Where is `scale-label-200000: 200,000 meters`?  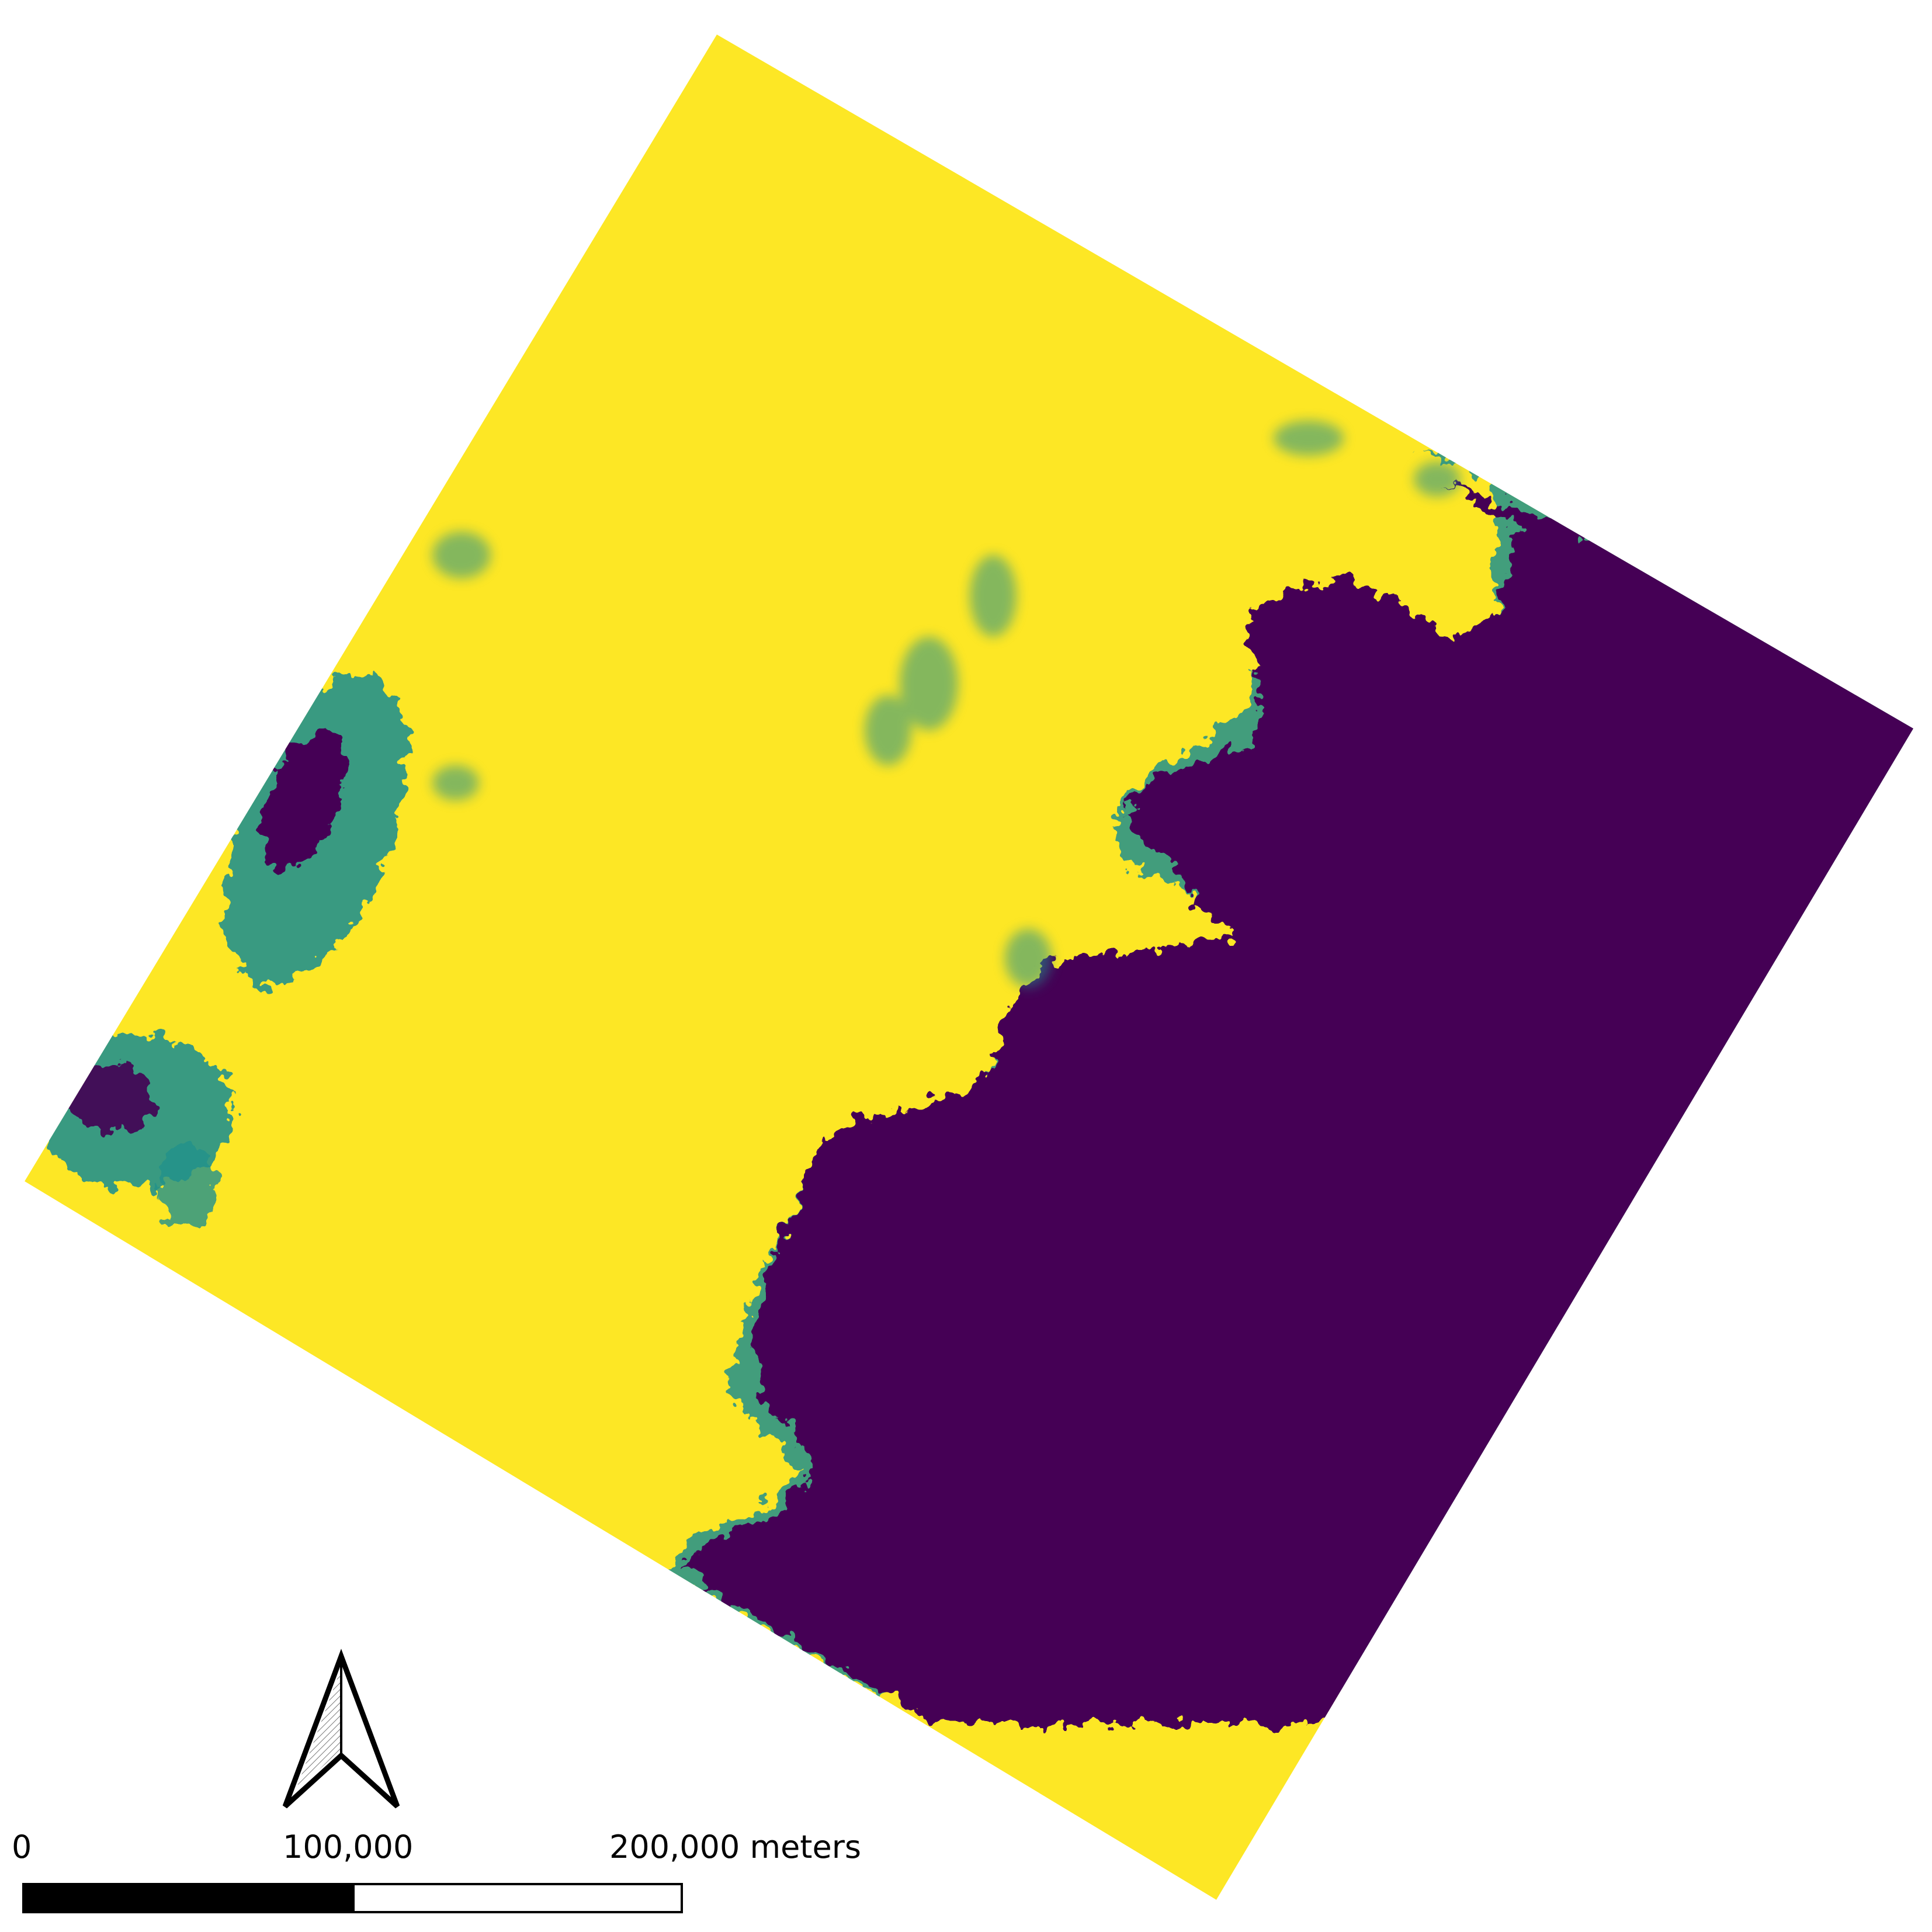 scale-label-200000: 200,000 meters is located at coordinates (735, 1847).